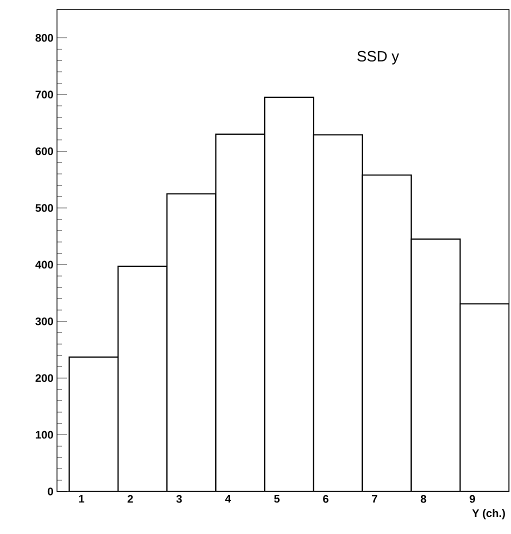  What do you see at coordinates (45, 434) in the screenshot?
I see `y-tick-label: 100` at bounding box center [45, 434].